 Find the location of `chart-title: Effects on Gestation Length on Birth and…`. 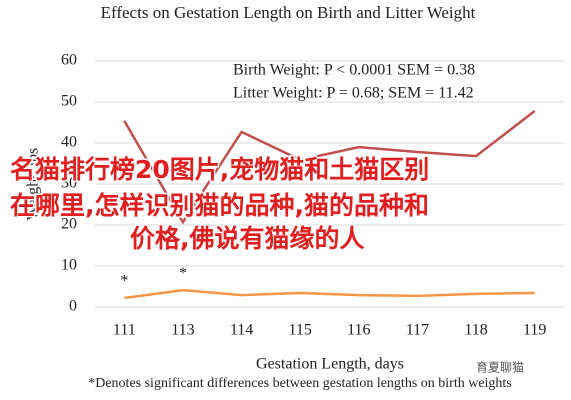

chart-title: Effects on Gestation Length on Birth and… is located at coordinates (288, 12).